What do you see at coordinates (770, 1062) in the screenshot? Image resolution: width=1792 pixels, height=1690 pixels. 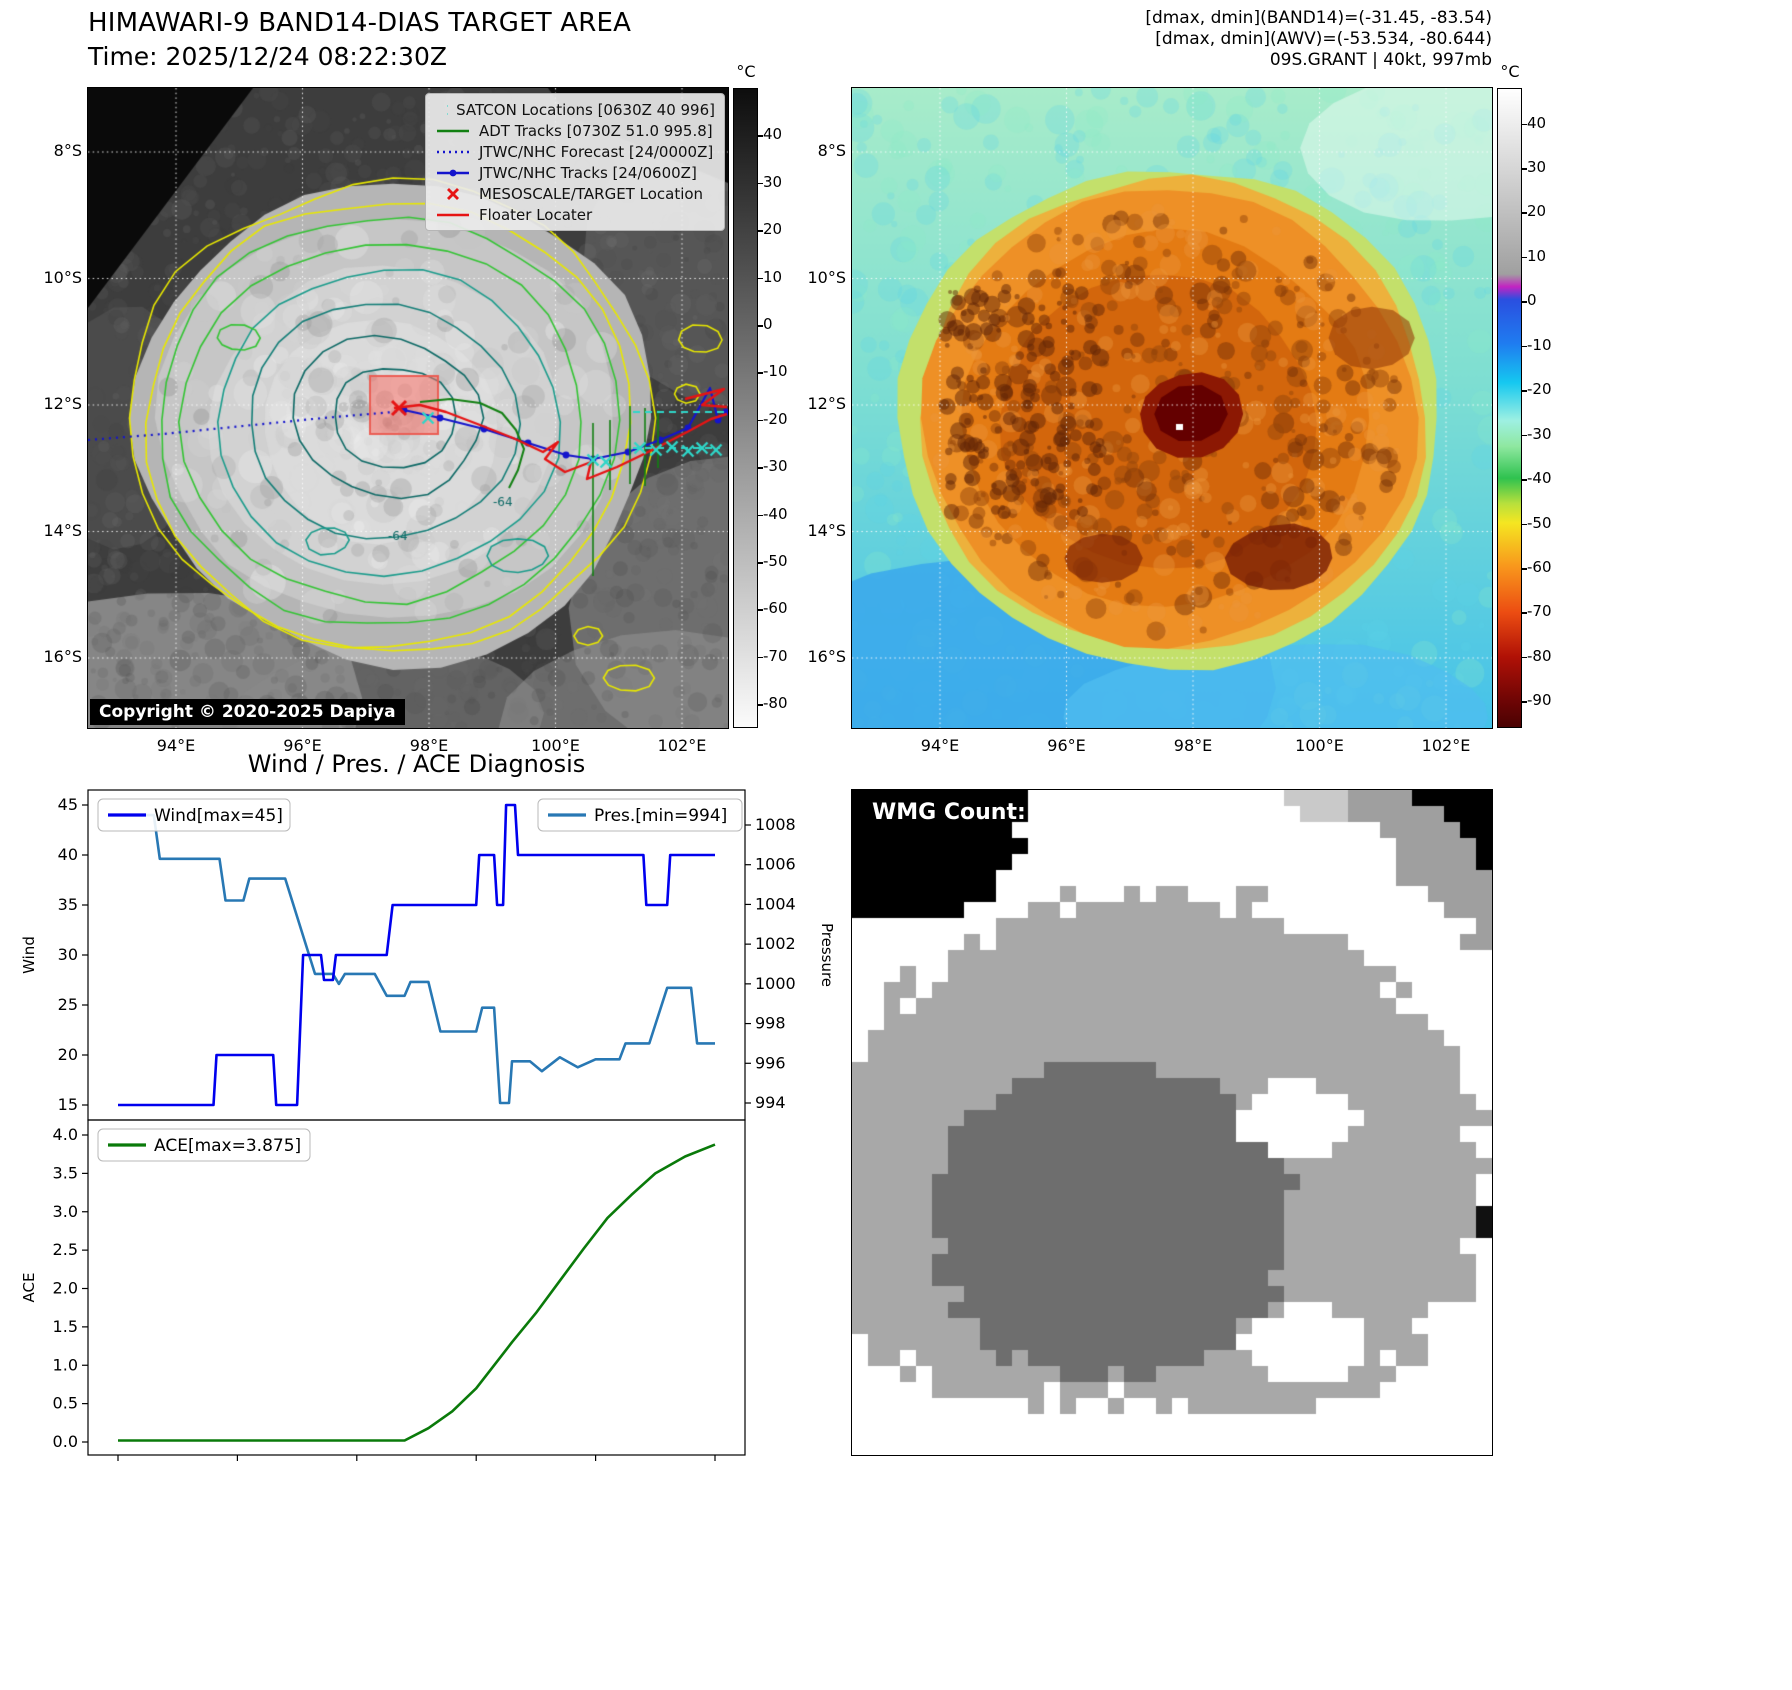 I see `pres-tick-label: 996` at bounding box center [770, 1062].